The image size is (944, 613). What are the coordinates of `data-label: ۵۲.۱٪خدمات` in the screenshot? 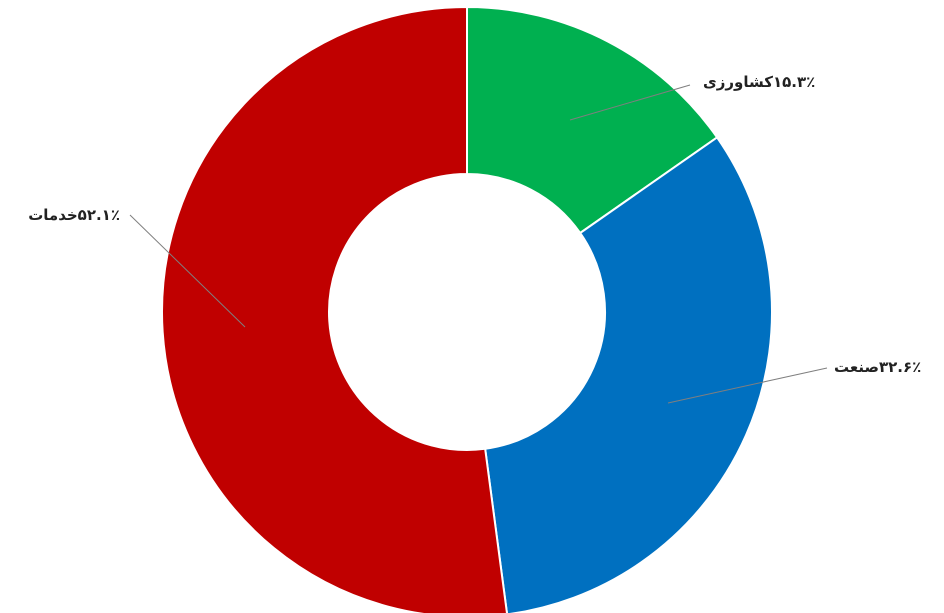 It's located at (74, 215).